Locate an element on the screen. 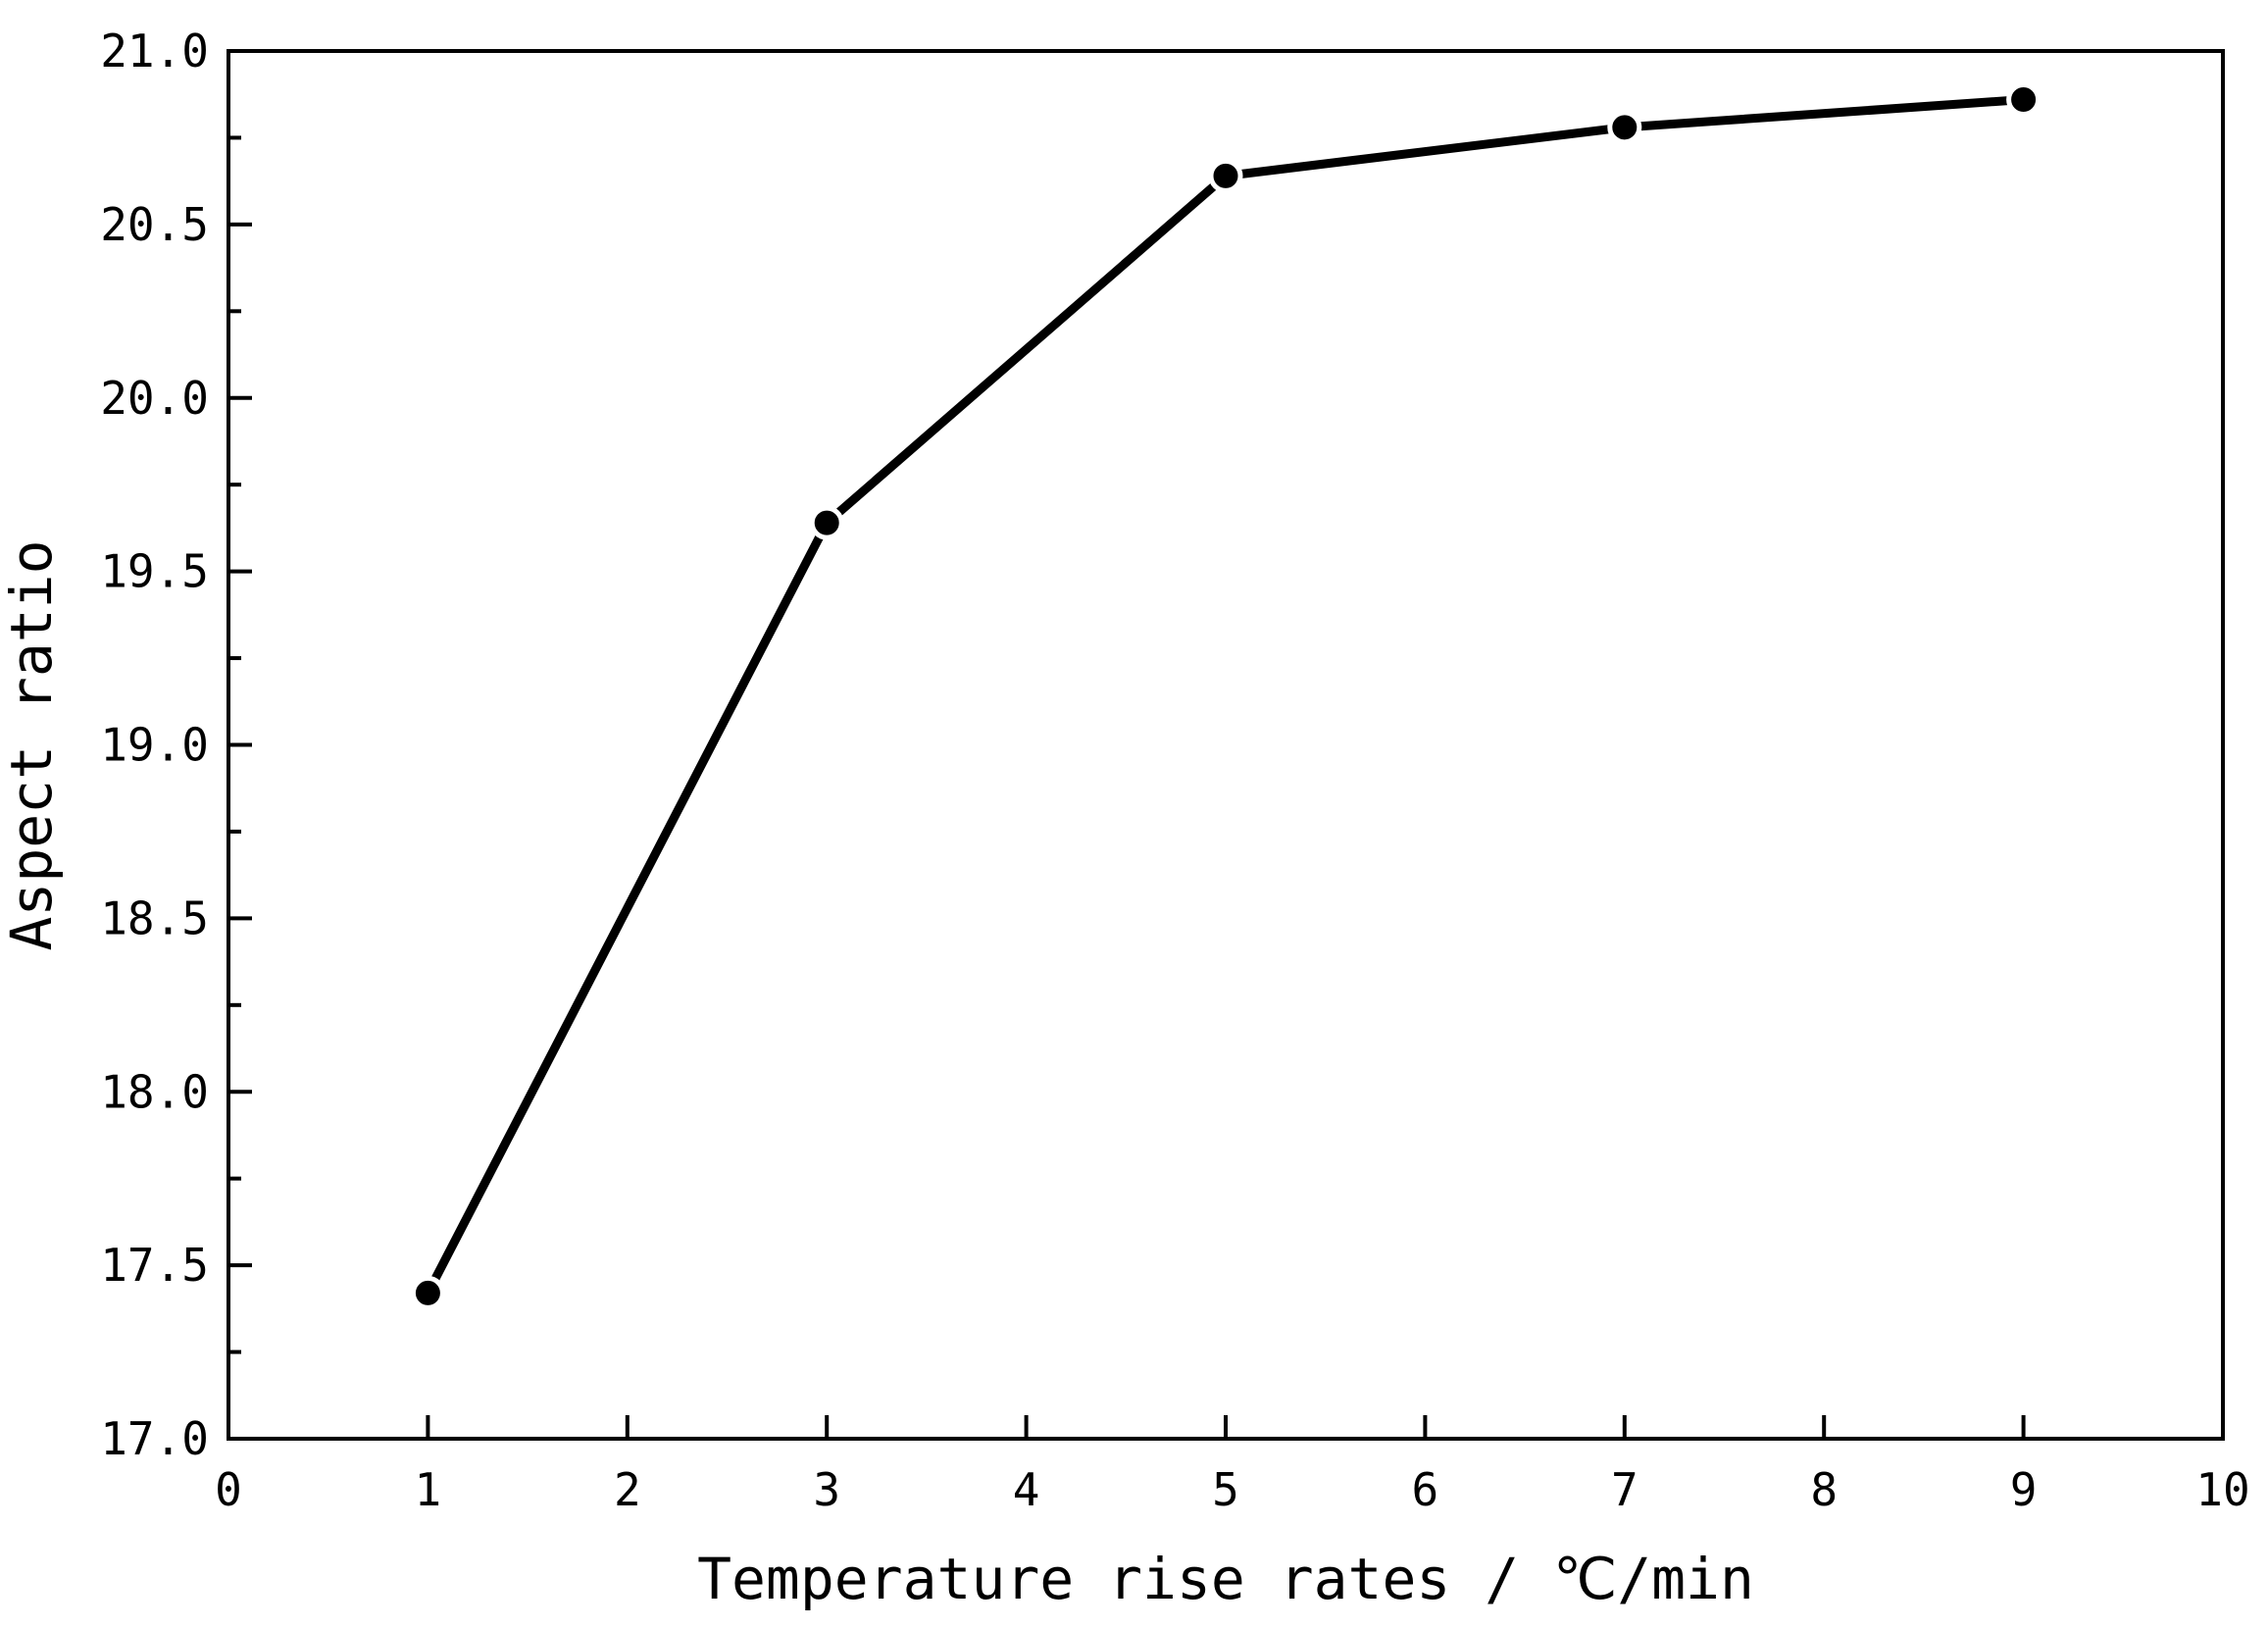 This screenshot has width=2268, height=1628. x-tick-label: 2 is located at coordinates (627, 1489).